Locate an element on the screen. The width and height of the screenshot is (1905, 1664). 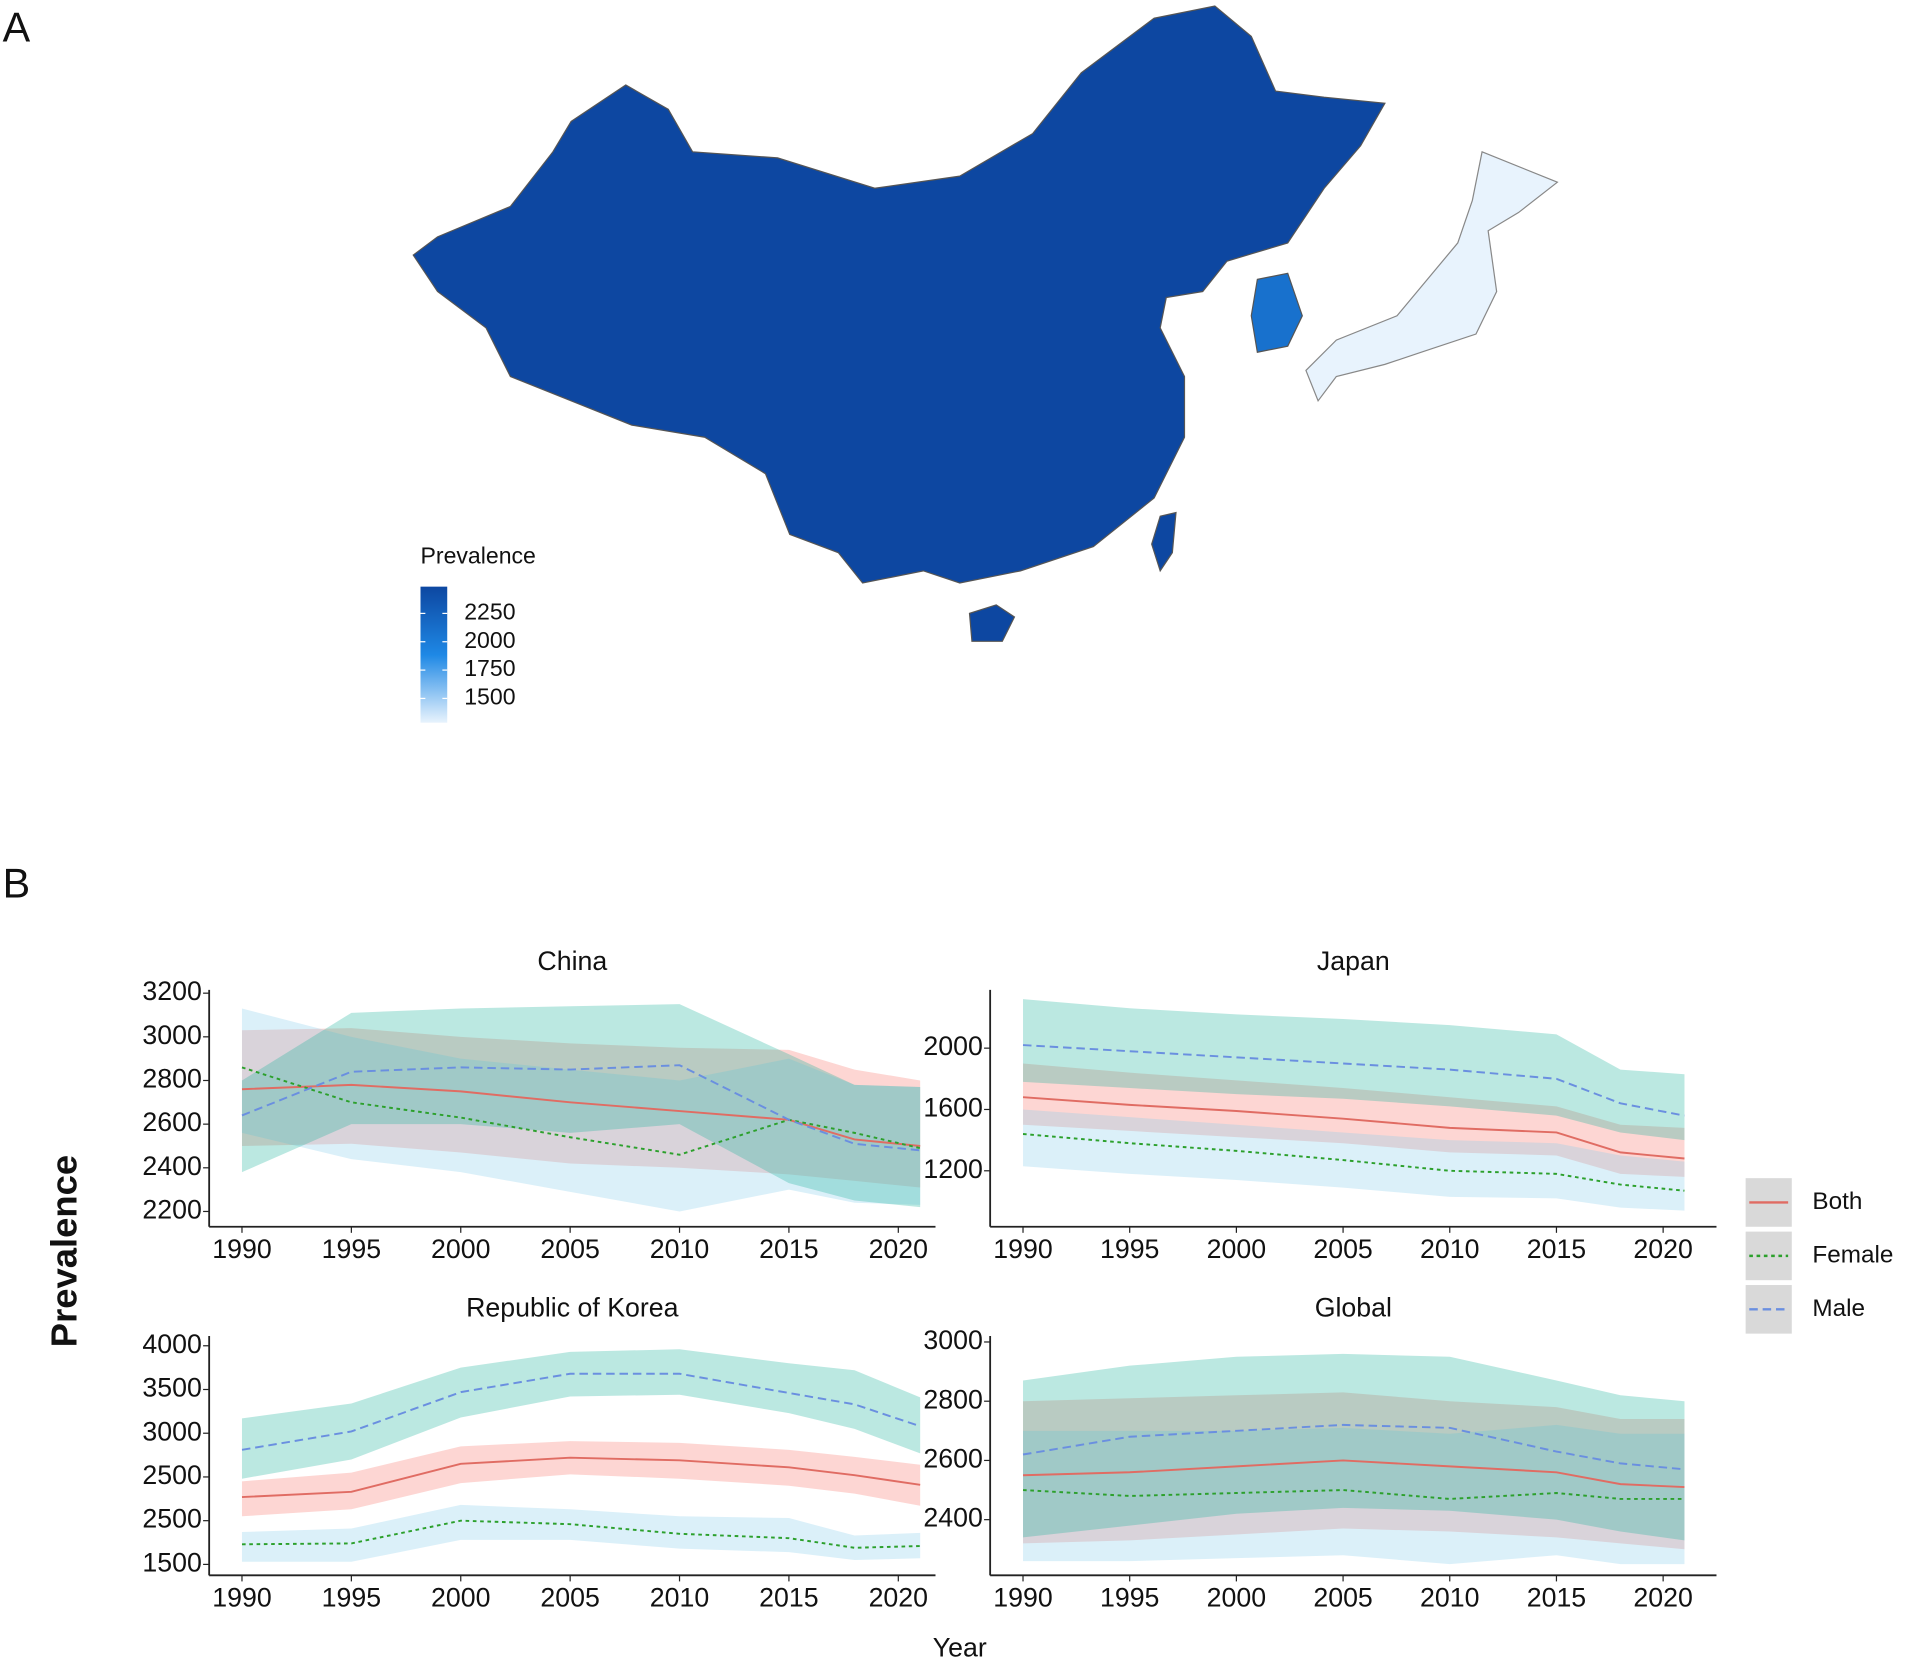
y-tick-label: 4000 is located at coordinates (171, 1344).